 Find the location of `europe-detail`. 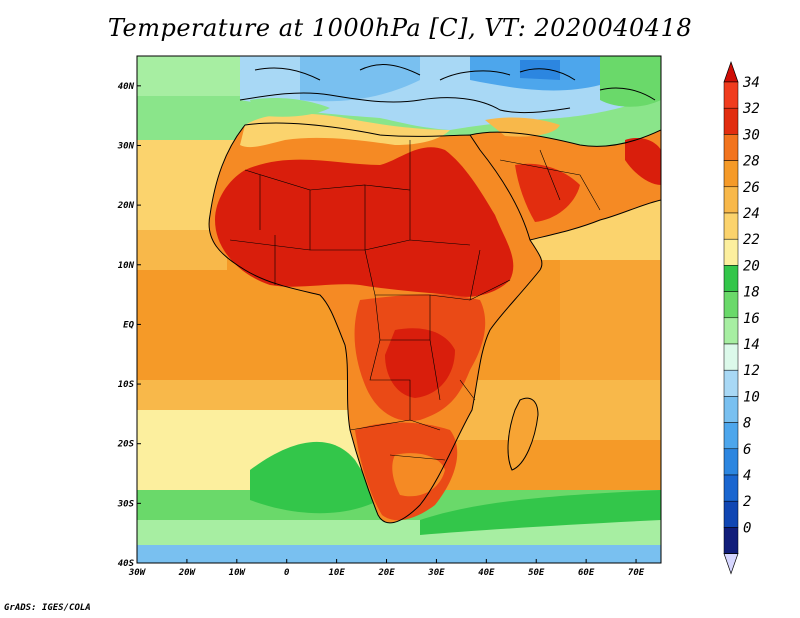

europe-detail is located at coordinates (382, 72).